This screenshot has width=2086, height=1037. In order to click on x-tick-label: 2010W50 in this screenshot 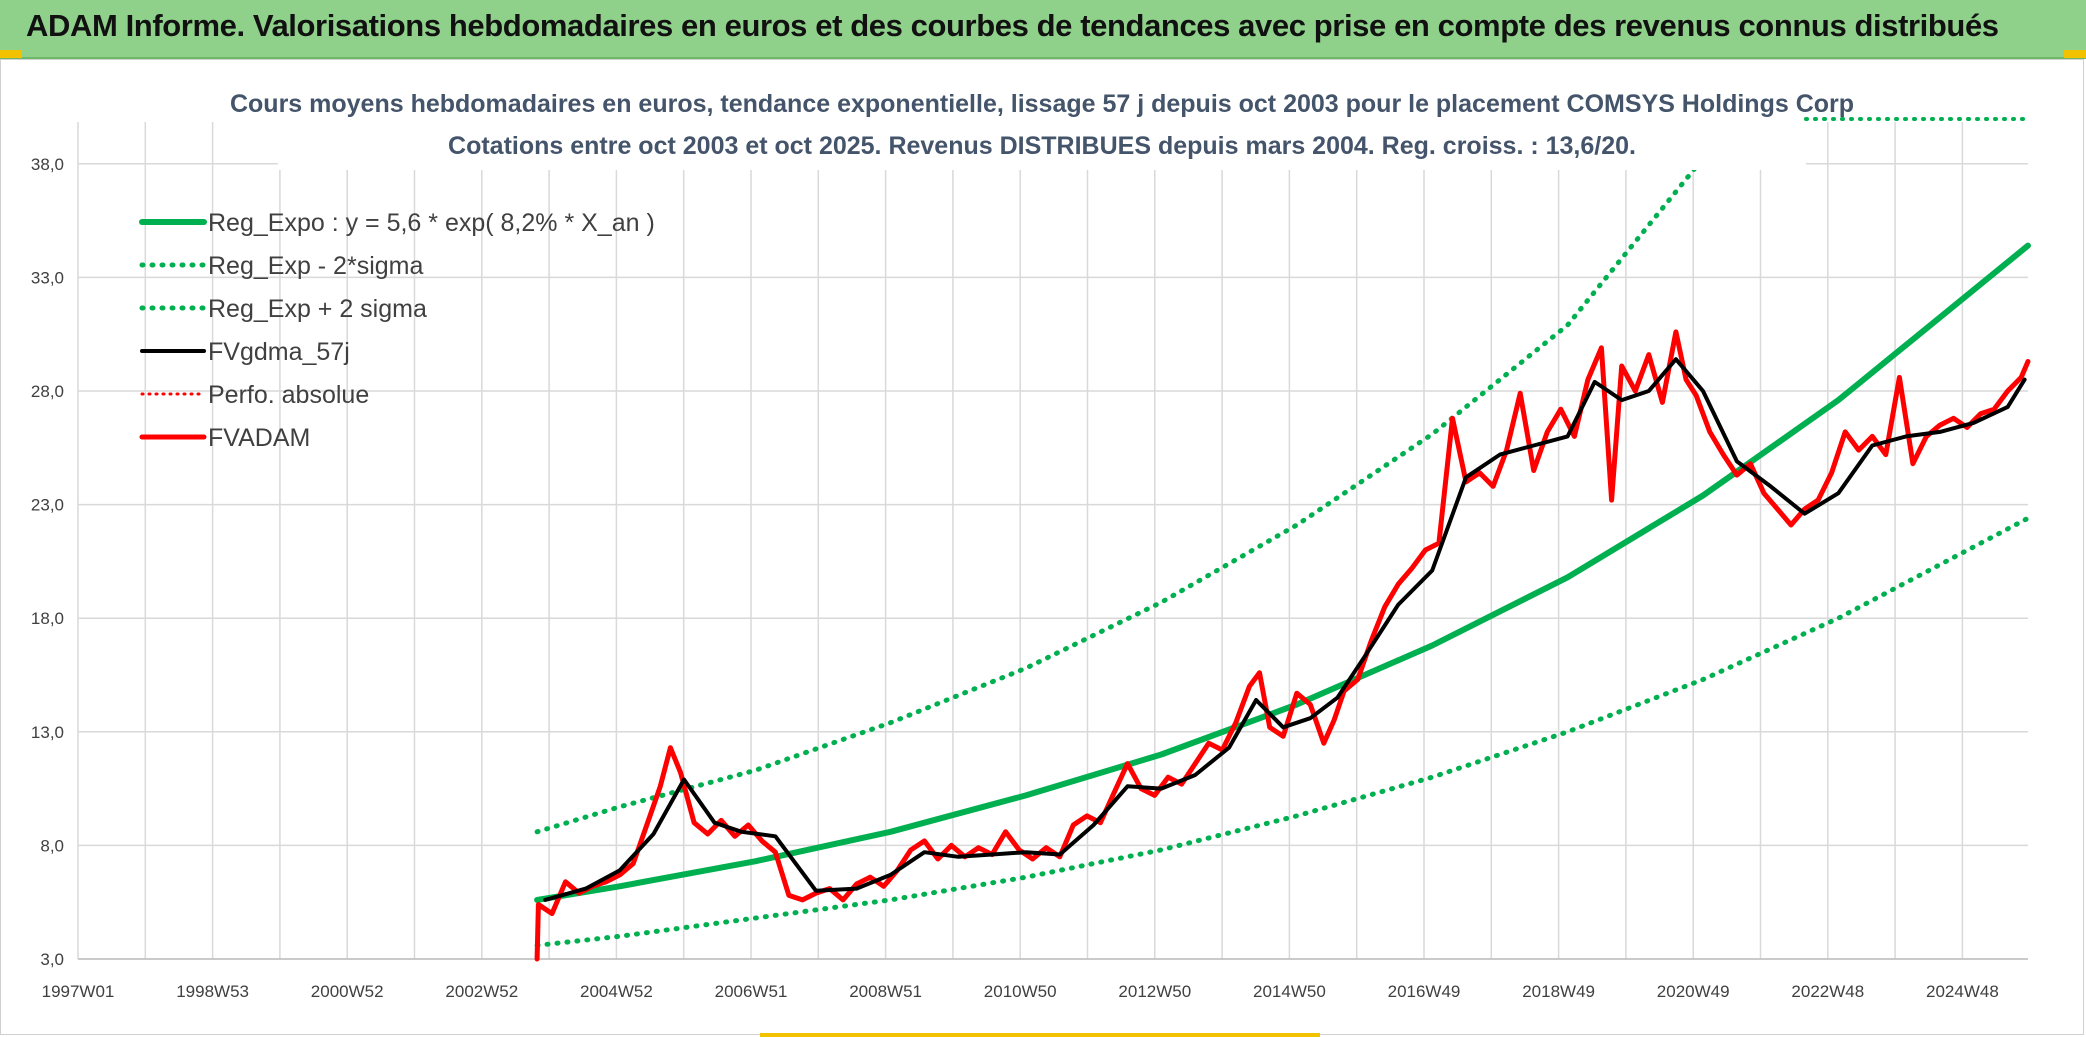, I will do `click(1020, 991)`.